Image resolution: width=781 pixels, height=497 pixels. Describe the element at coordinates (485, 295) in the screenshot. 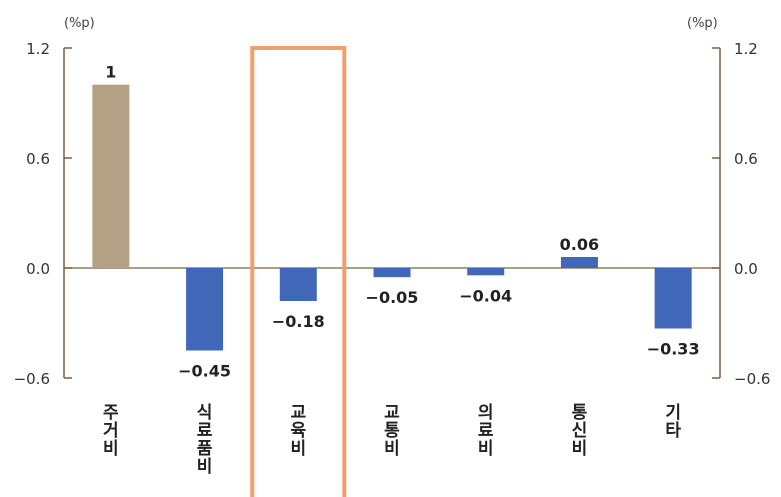

I see `data-label: −0.04` at that location.